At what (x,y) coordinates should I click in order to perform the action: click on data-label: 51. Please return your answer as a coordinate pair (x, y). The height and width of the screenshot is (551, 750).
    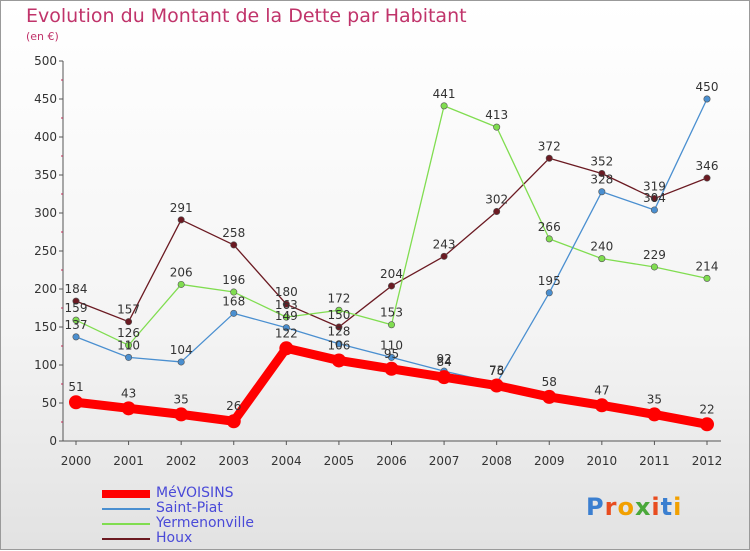
    Looking at the image, I should click on (75, 387).